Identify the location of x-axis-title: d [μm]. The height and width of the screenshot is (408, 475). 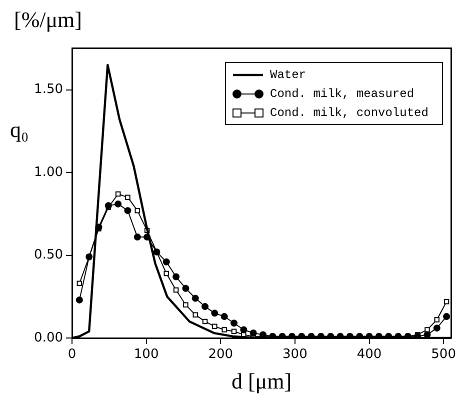
(261, 381).